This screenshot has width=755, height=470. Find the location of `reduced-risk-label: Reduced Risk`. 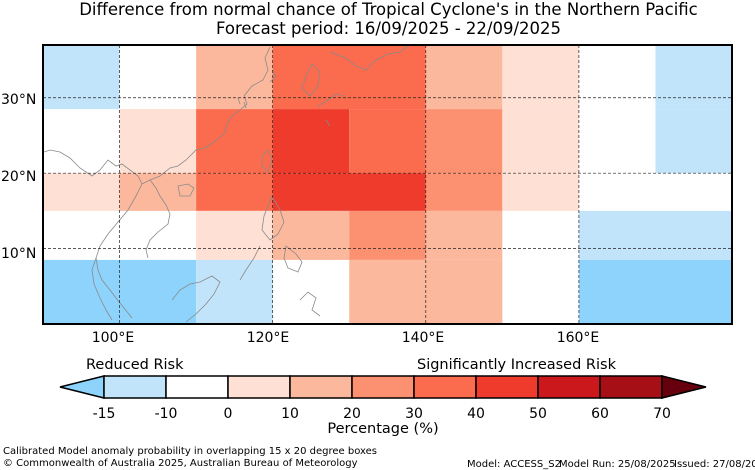

reduced-risk-label: Reduced Risk is located at coordinates (135, 365).